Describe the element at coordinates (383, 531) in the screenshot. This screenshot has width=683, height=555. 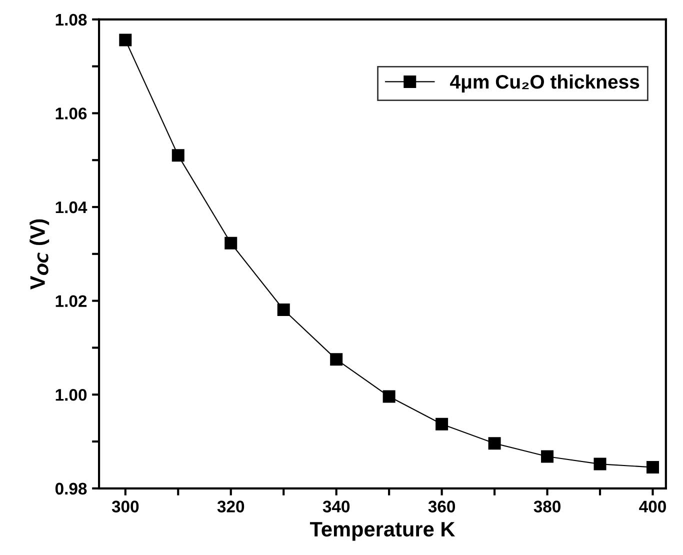
I see `x-axis-title: Temperature K` at that location.